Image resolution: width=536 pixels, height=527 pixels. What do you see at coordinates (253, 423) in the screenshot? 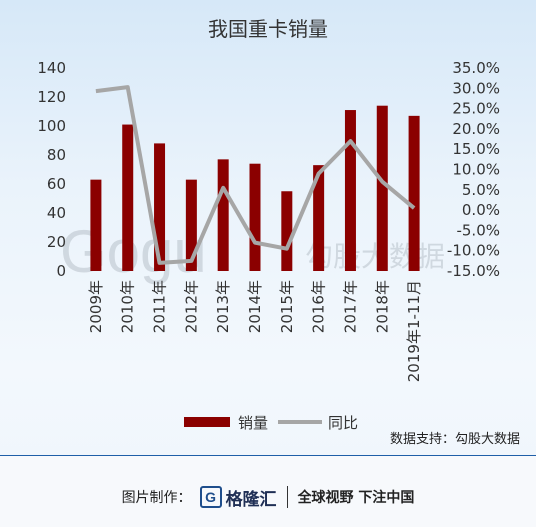
I see `legend-label-bar: 销量` at bounding box center [253, 423].